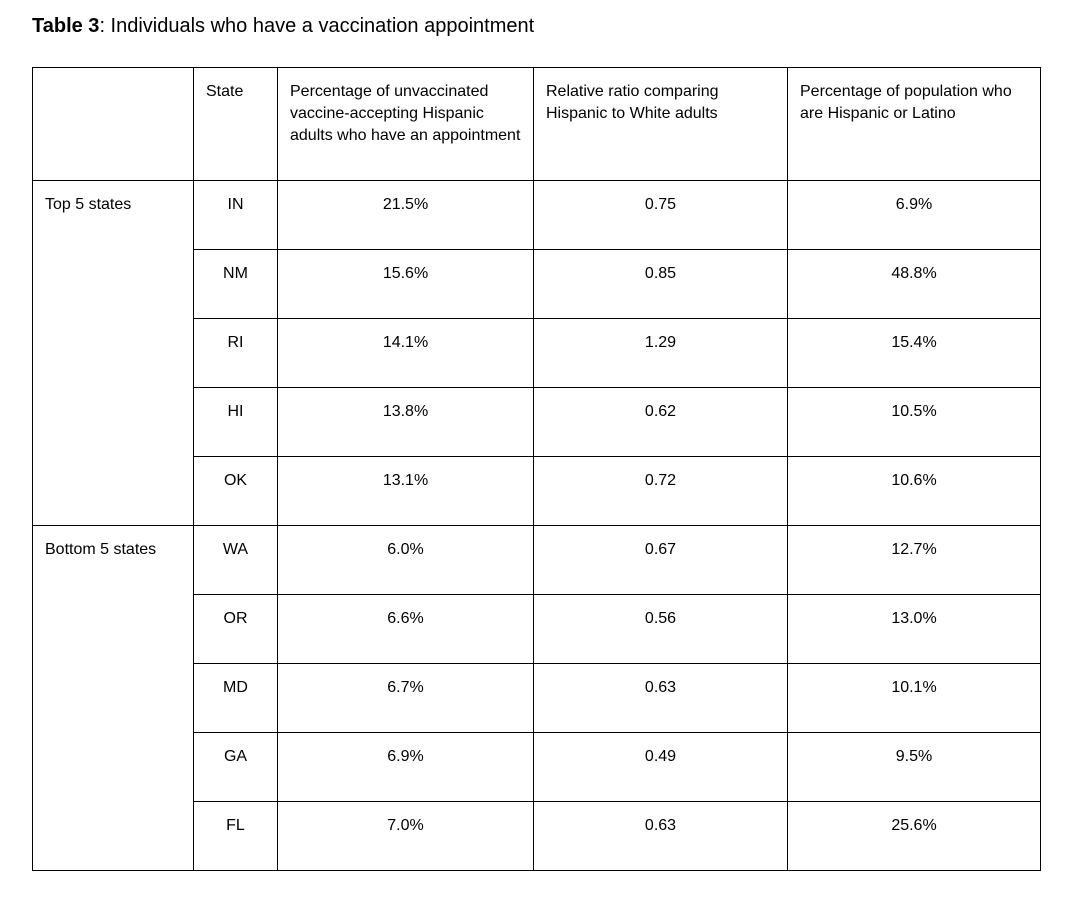 Image resolution: width=1072 pixels, height=900 pixels. I want to click on cell-relative-ratio: 0.85, so click(660, 284).